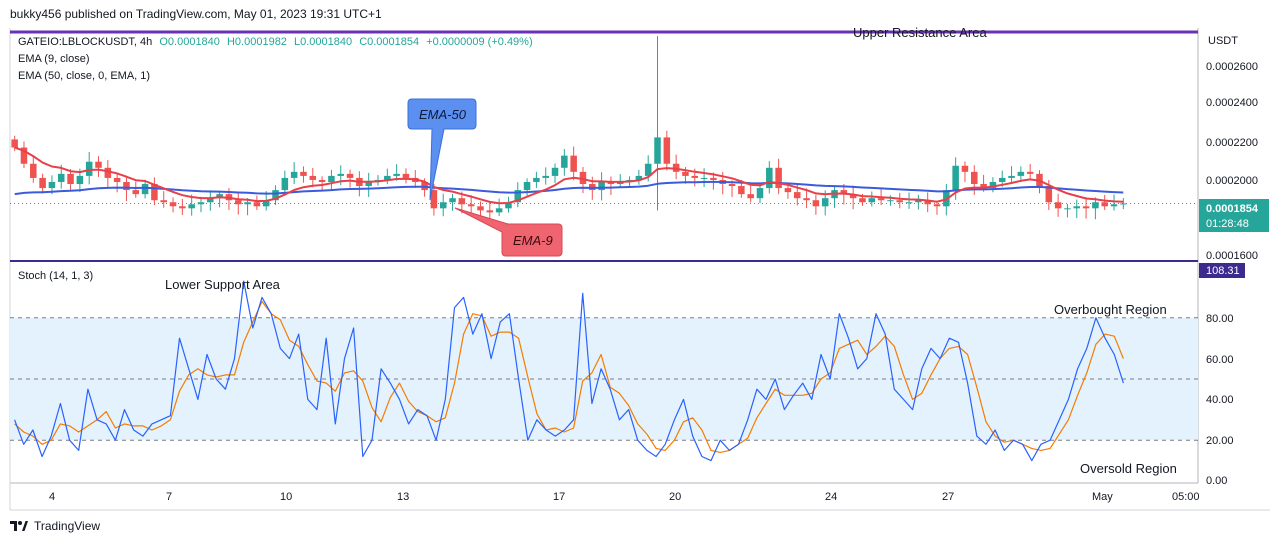 The height and width of the screenshot is (546, 1280). What do you see at coordinates (1232, 209) in the screenshot?
I see `last-price-value: 0.0001854` at bounding box center [1232, 209].